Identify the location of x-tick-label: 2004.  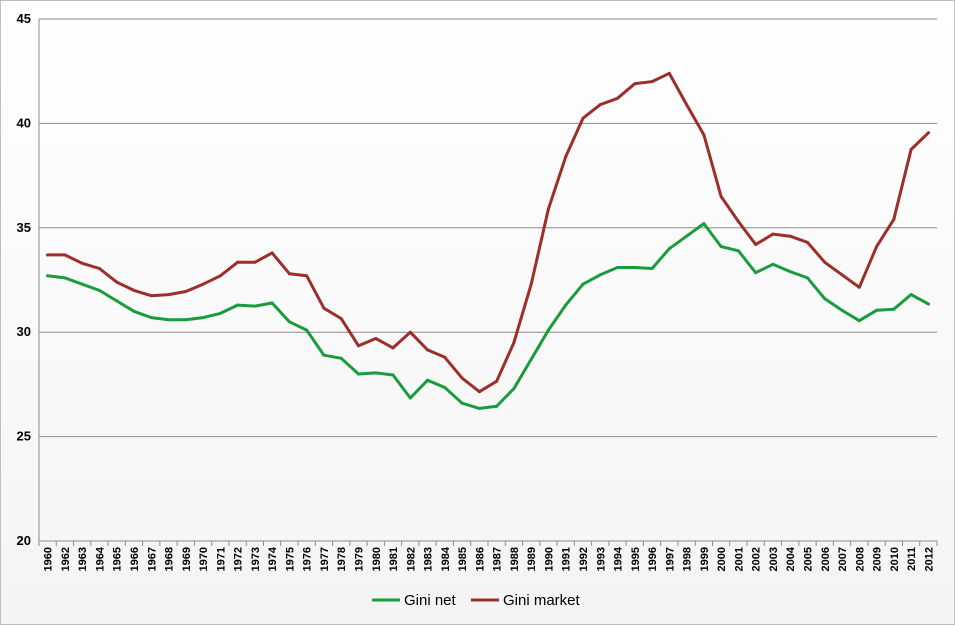
(791, 558).